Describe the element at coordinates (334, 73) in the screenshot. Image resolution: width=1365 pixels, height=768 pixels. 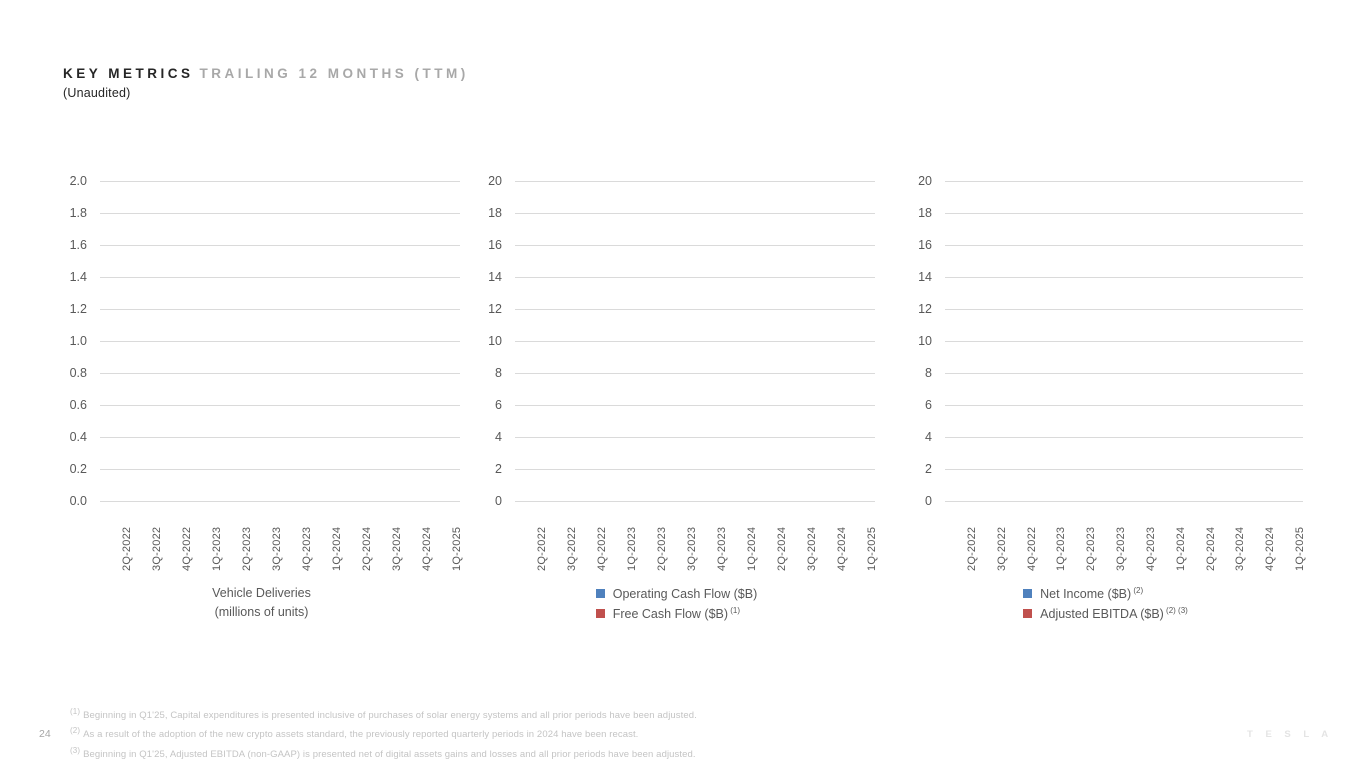
I see `page-title-secondary: TRAILING 12 MONTHS (TTM)` at that location.